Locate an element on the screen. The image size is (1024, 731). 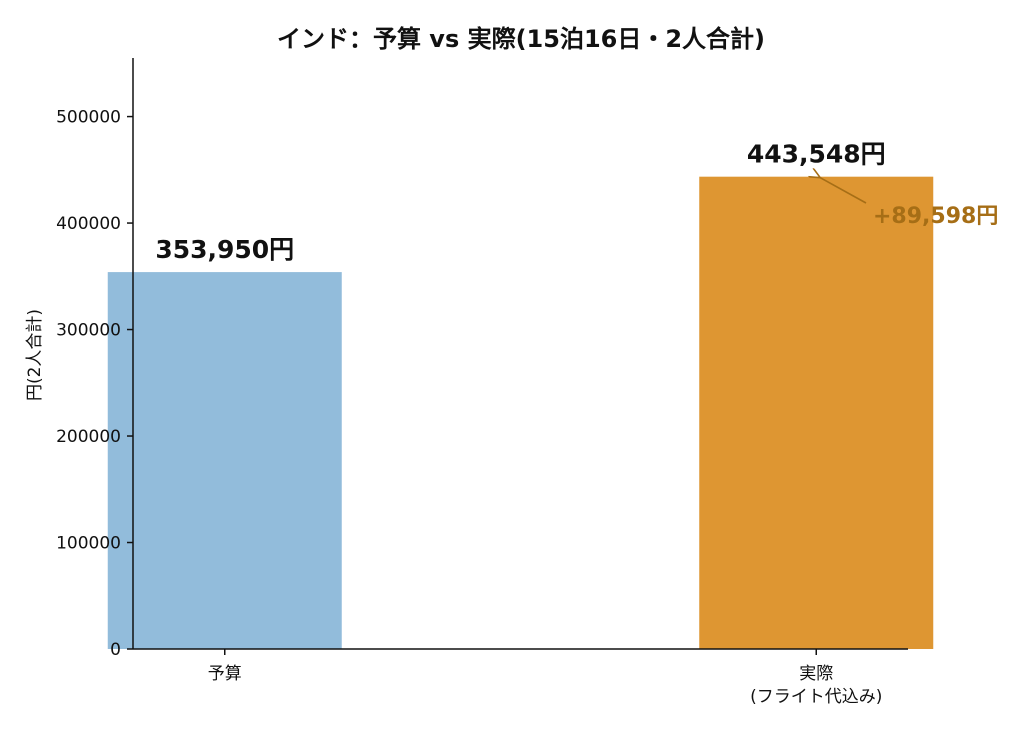
bar-value-label: 353,950円 is located at coordinates (224, 249).